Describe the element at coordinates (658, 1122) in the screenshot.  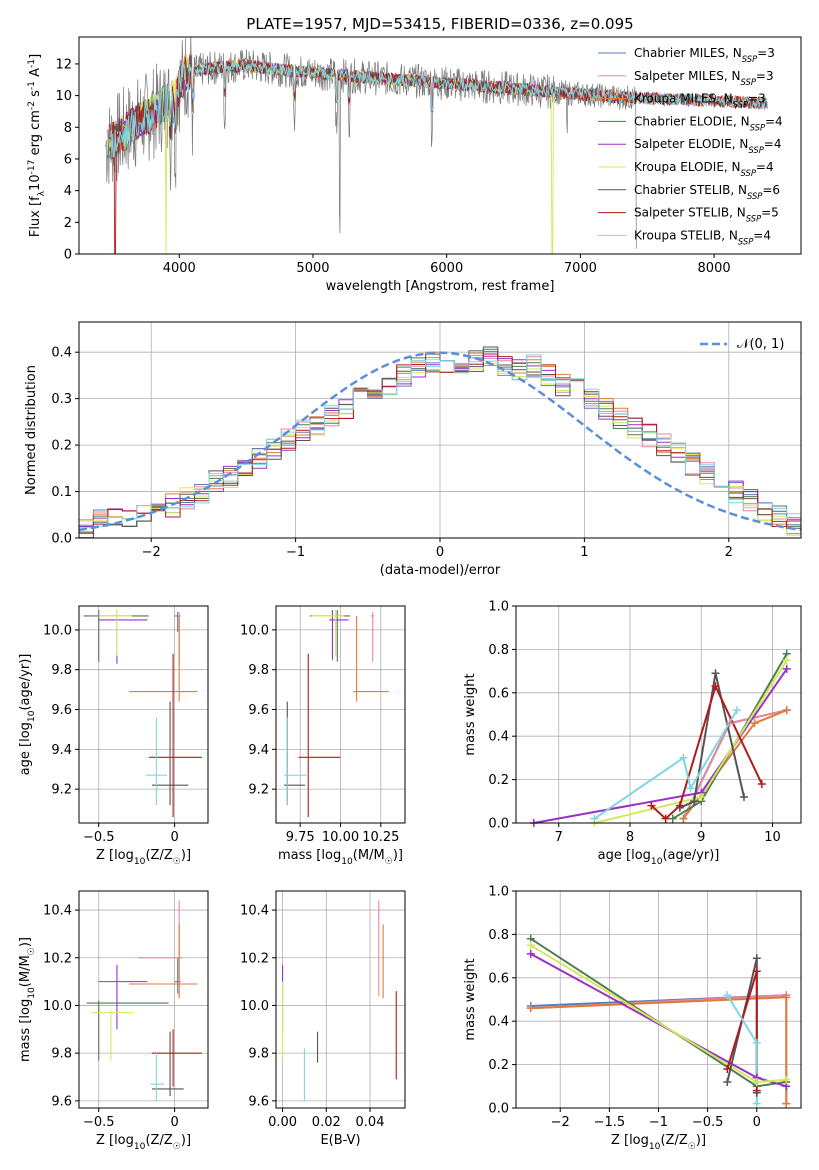
I see `weight-vs-Z-xtick-label: −1` at that location.